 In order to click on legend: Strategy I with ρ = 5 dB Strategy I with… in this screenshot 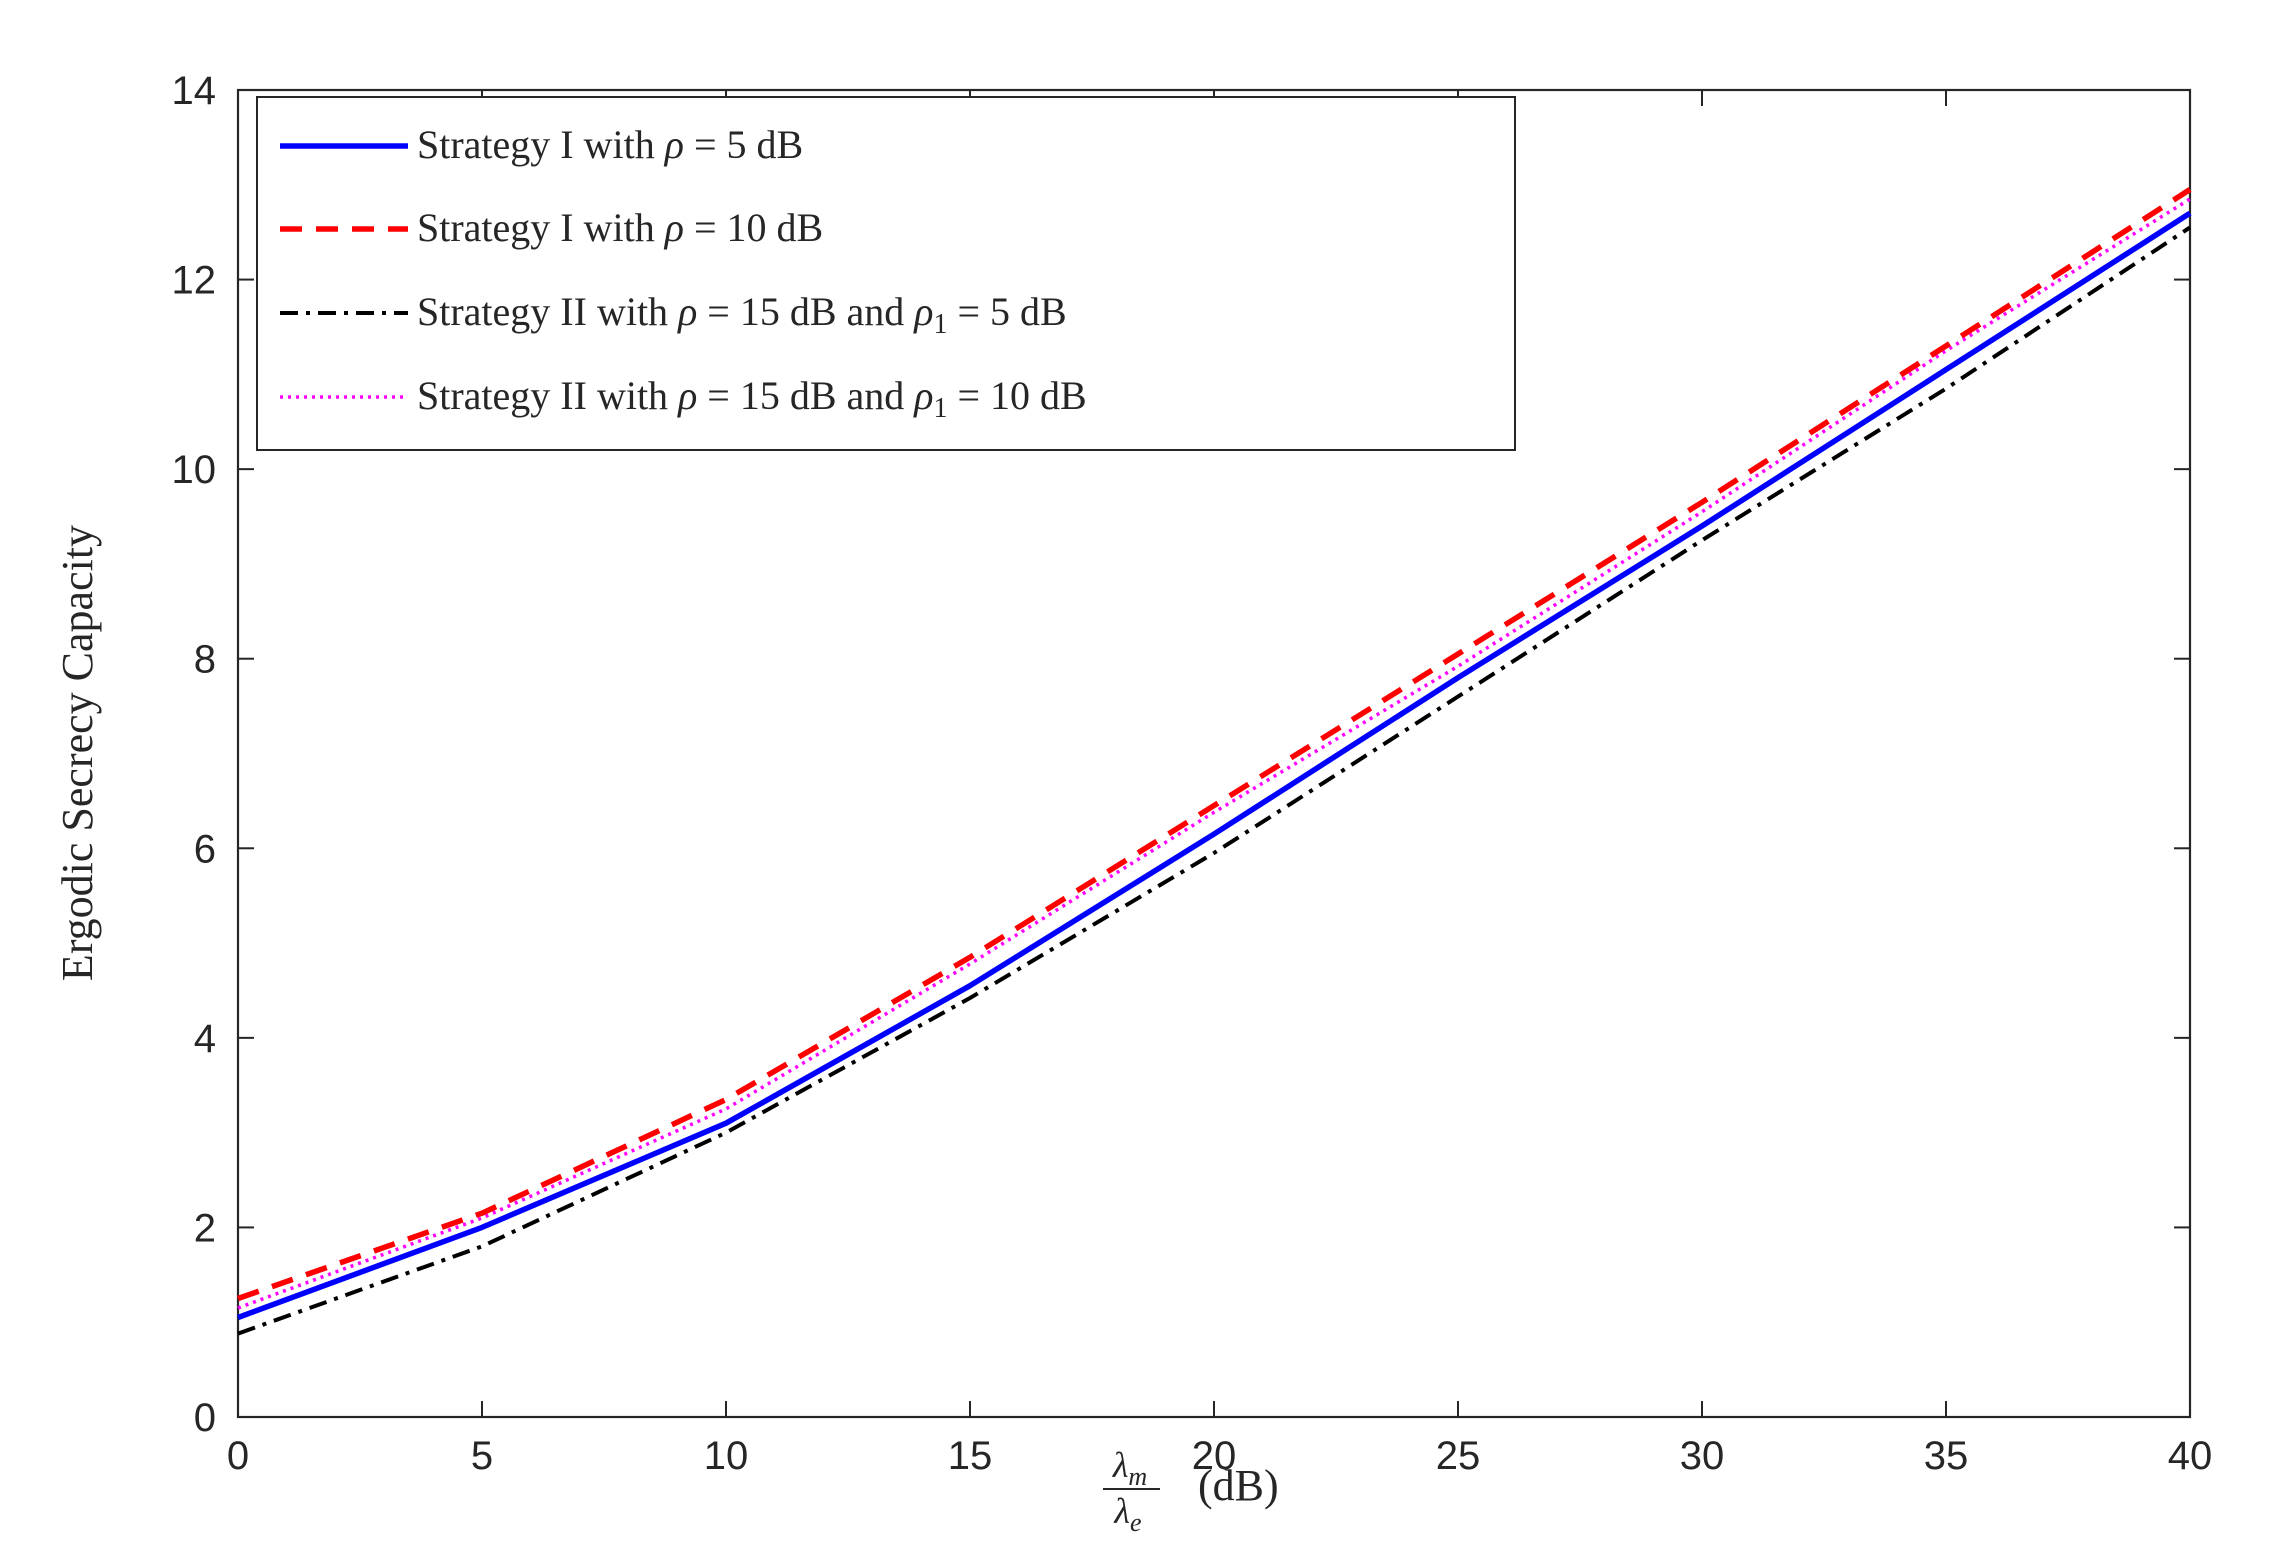, I will do `click(886, 273)`.